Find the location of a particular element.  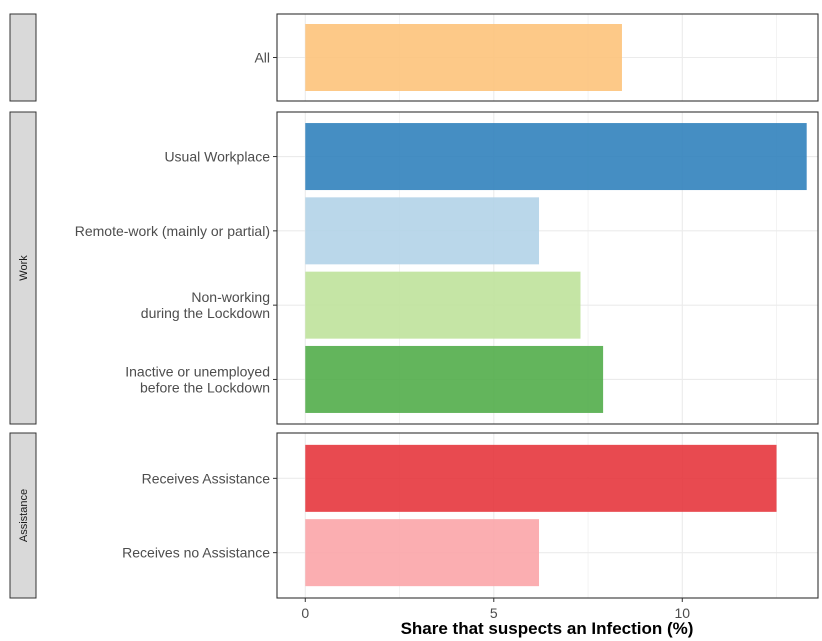

strip-label: Work is located at coordinates (24, 268).